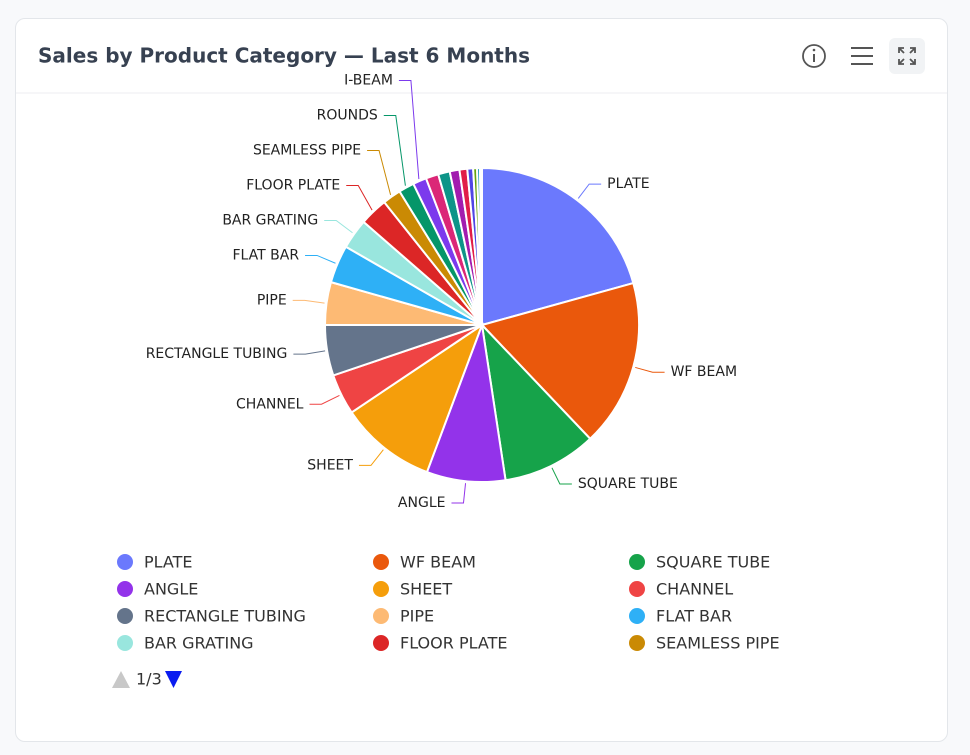  What do you see at coordinates (293, 185) in the screenshot?
I see `slice-label: FLOOR PLATE` at bounding box center [293, 185].